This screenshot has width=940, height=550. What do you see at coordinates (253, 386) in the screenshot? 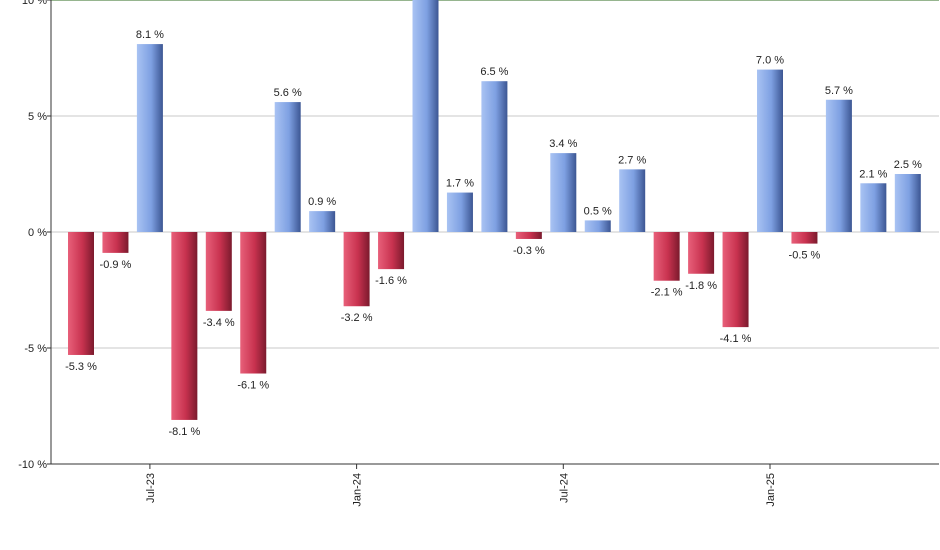
I see `bar-label: -6.1 %` at bounding box center [253, 386].